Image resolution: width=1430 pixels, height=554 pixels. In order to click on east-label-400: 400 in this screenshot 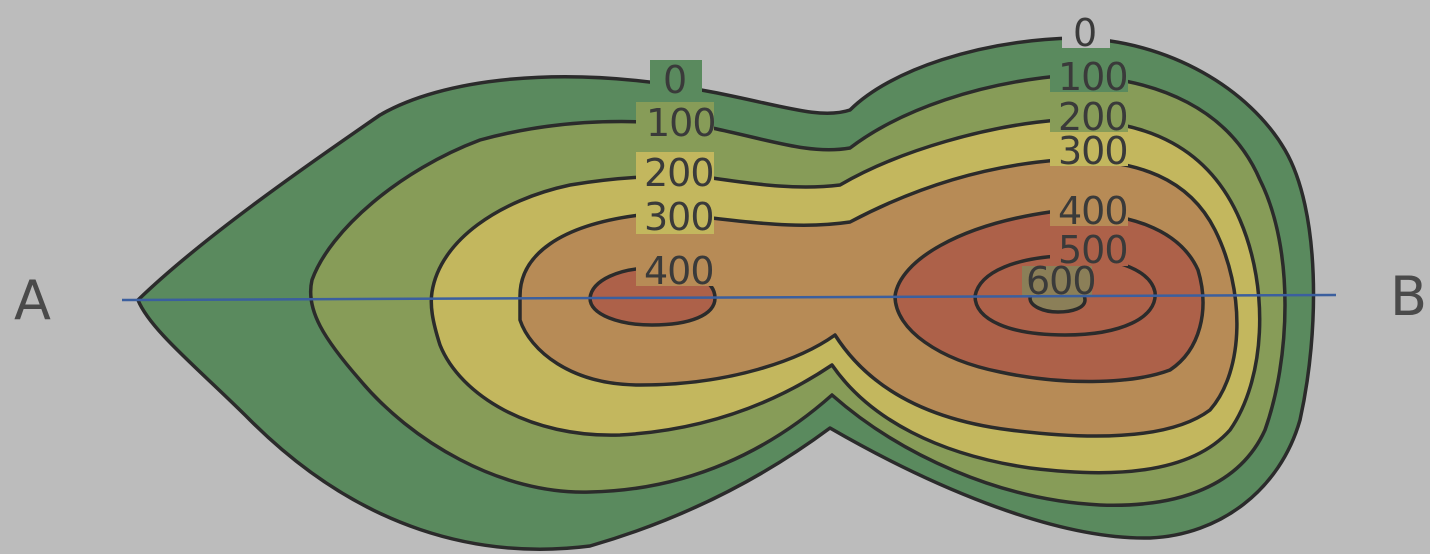, I will do `click(1093, 211)`.